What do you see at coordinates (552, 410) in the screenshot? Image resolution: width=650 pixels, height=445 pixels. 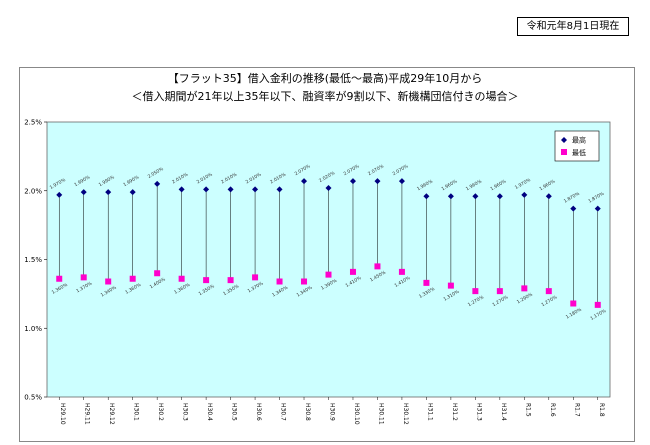 I see `x-tick-label: R1.6` at bounding box center [552, 410].